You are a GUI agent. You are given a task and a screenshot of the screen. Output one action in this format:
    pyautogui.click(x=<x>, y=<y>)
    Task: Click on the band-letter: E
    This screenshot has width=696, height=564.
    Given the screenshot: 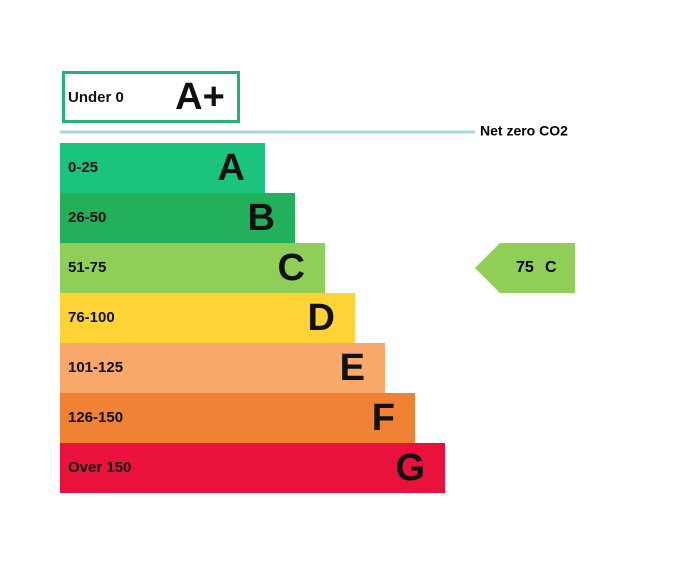 What is the action you would take?
    pyautogui.click(x=352, y=368)
    